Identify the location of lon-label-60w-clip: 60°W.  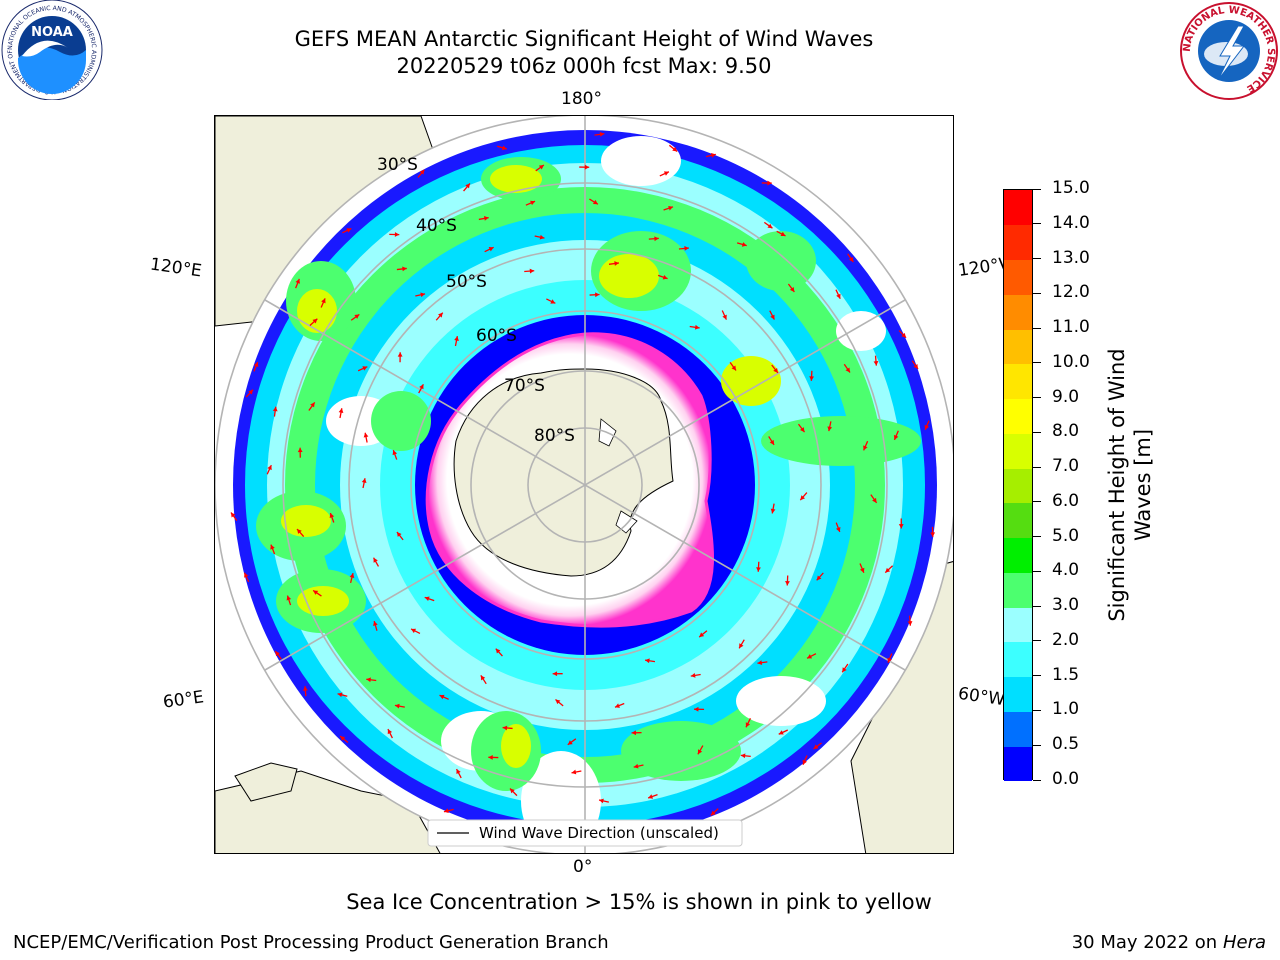
(979, 698).